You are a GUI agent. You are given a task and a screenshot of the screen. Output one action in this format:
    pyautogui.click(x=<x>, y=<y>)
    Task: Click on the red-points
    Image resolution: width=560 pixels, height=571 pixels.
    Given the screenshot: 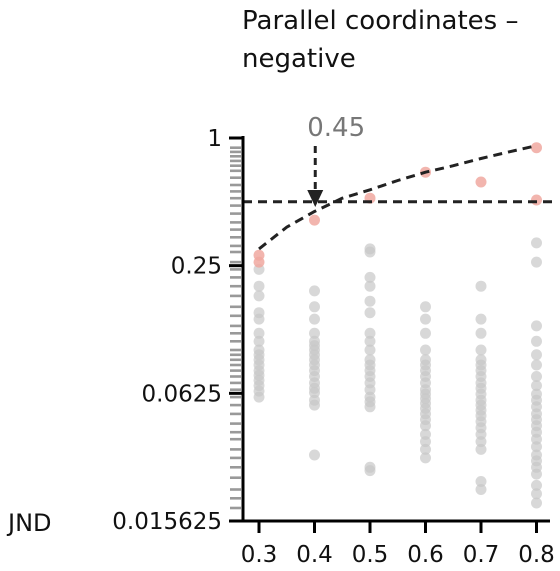 What is the action you would take?
    pyautogui.click(x=397, y=205)
    